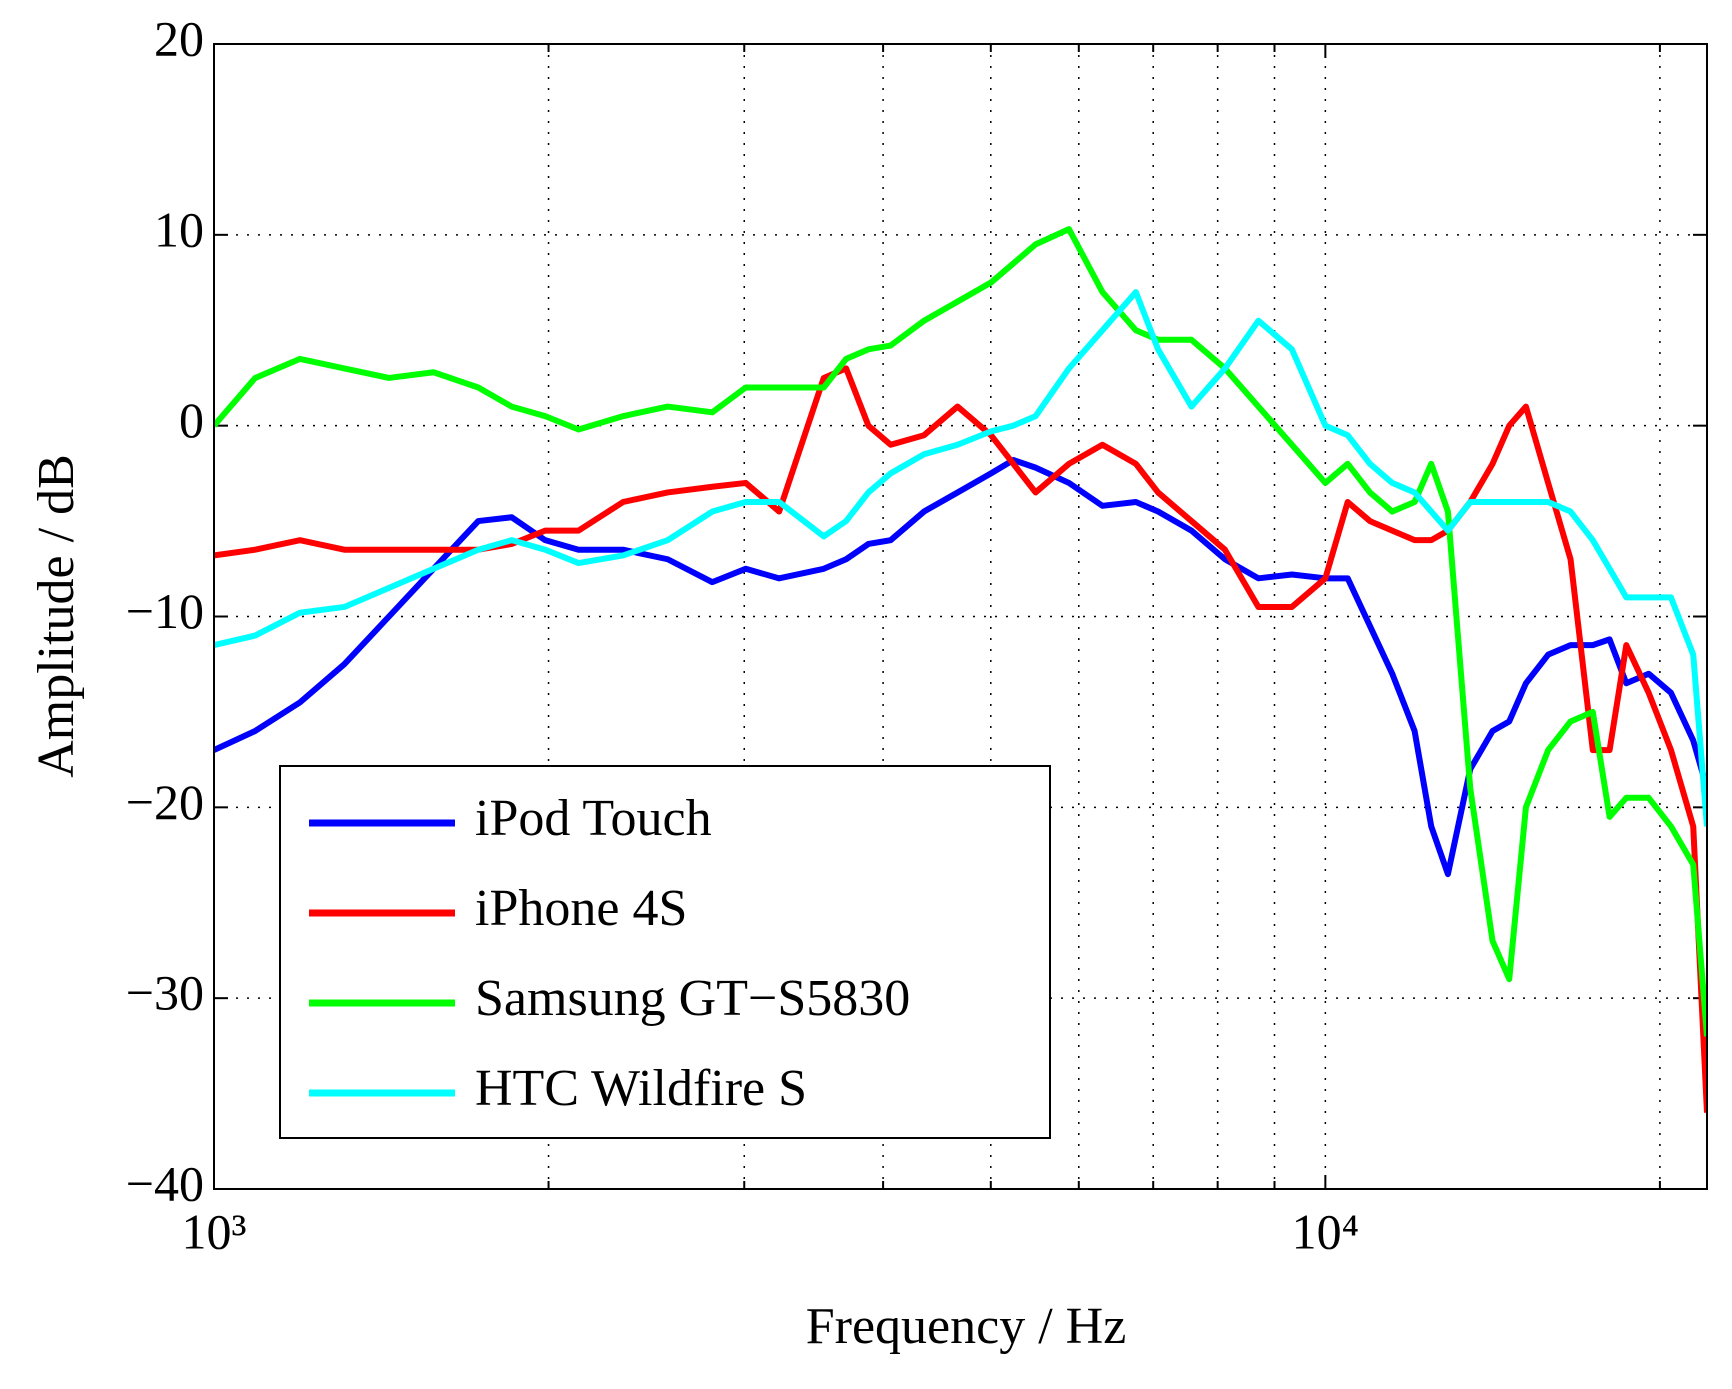 The height and width of the screenshot is (1389, 1732). What do you see at coordinates (56, 616) in the screenshot?
I see `y-axis-label: Amplitude / dB` at bounding box center [56, 616].